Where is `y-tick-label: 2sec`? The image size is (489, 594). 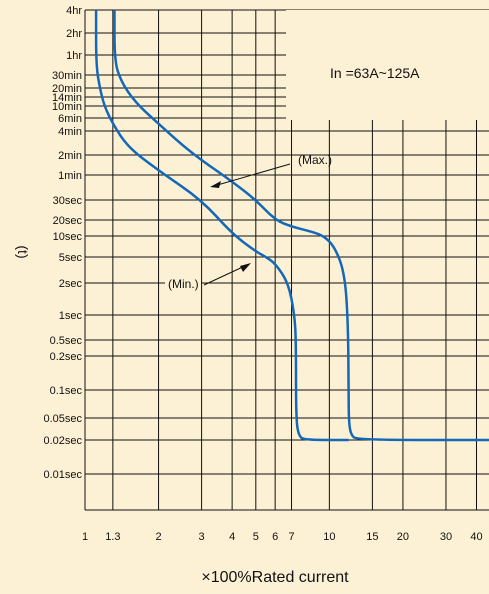
y-tick-label: 2sec is located at coordinates (71, 284).